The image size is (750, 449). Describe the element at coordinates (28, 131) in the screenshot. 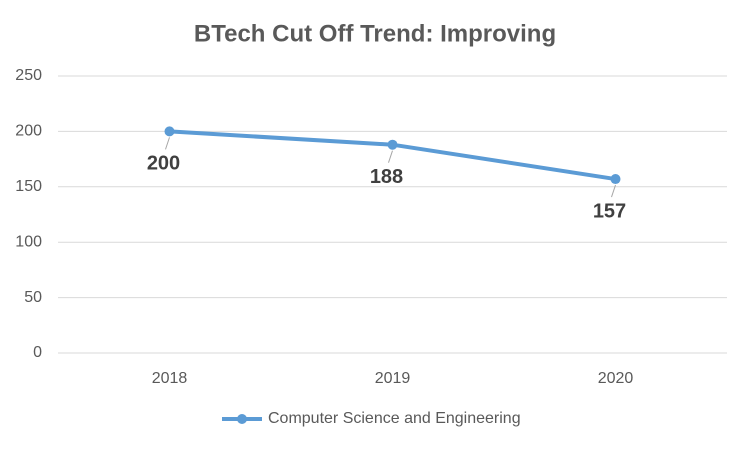

I see `y-tick-label: 200` at that location.